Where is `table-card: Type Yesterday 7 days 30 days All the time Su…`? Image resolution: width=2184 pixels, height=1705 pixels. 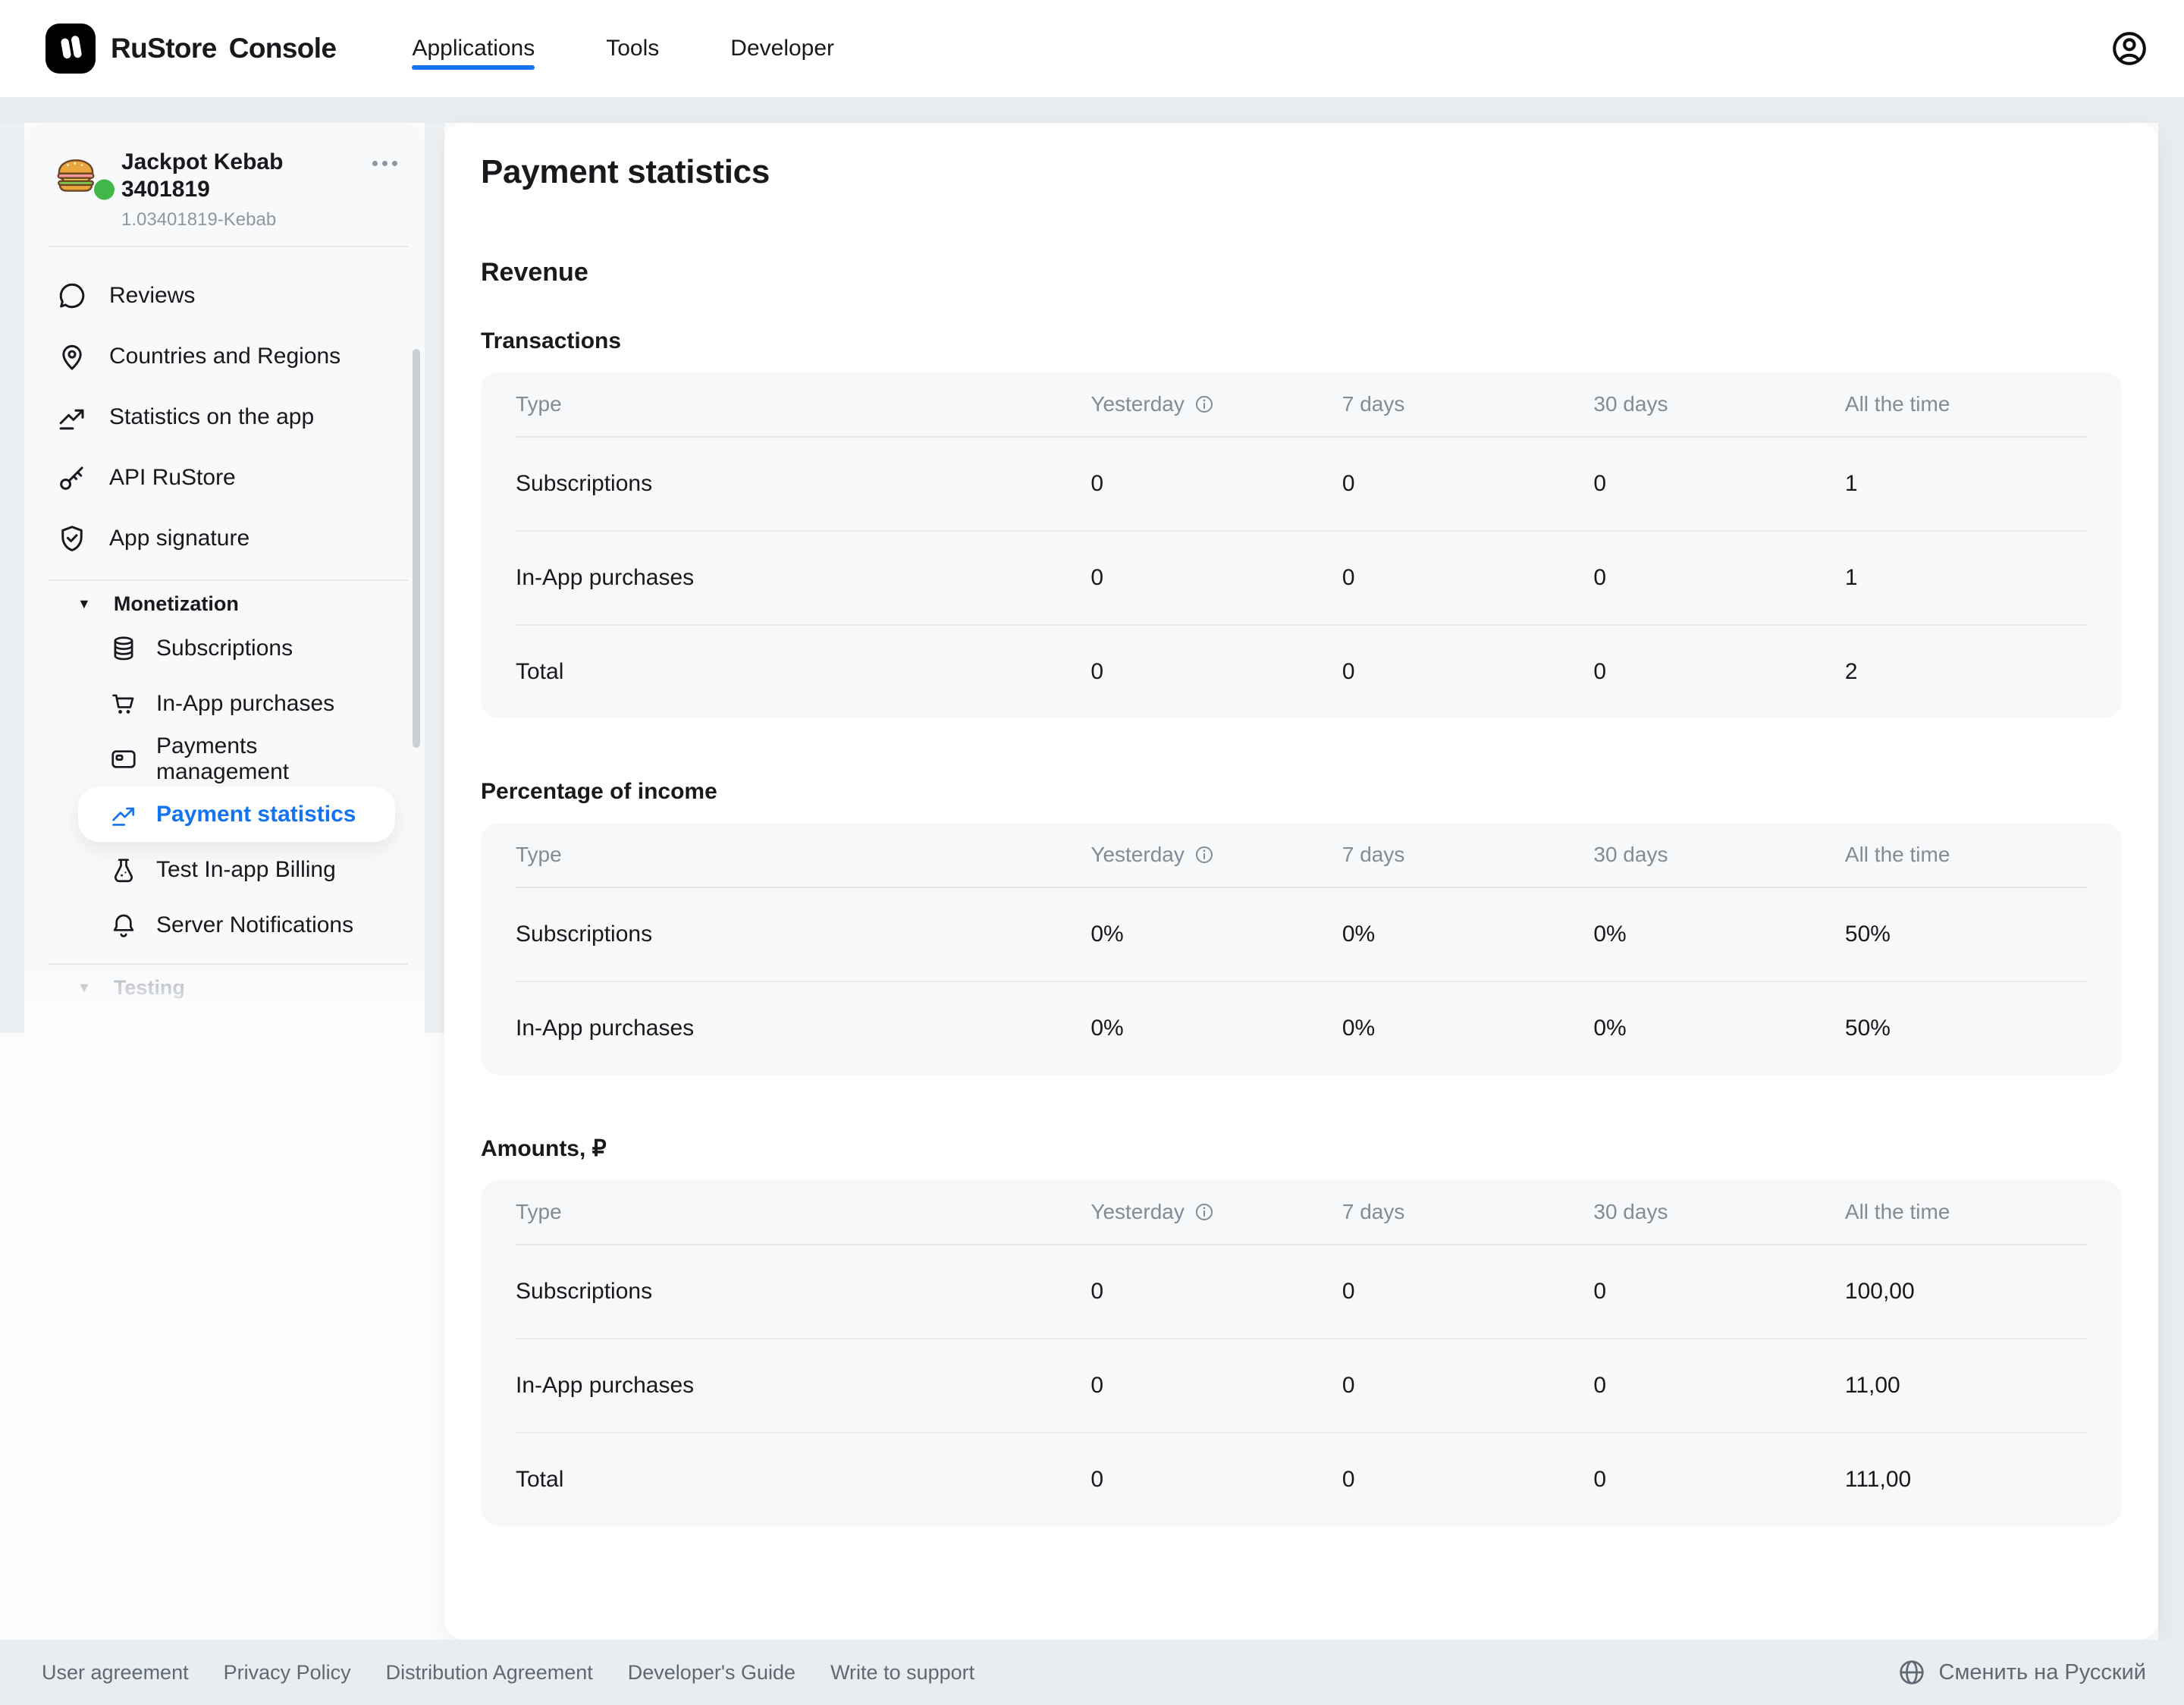
table-card: Type Yesterday 7 days 30 days All the time Su… is located at coordinates (1301, 949).